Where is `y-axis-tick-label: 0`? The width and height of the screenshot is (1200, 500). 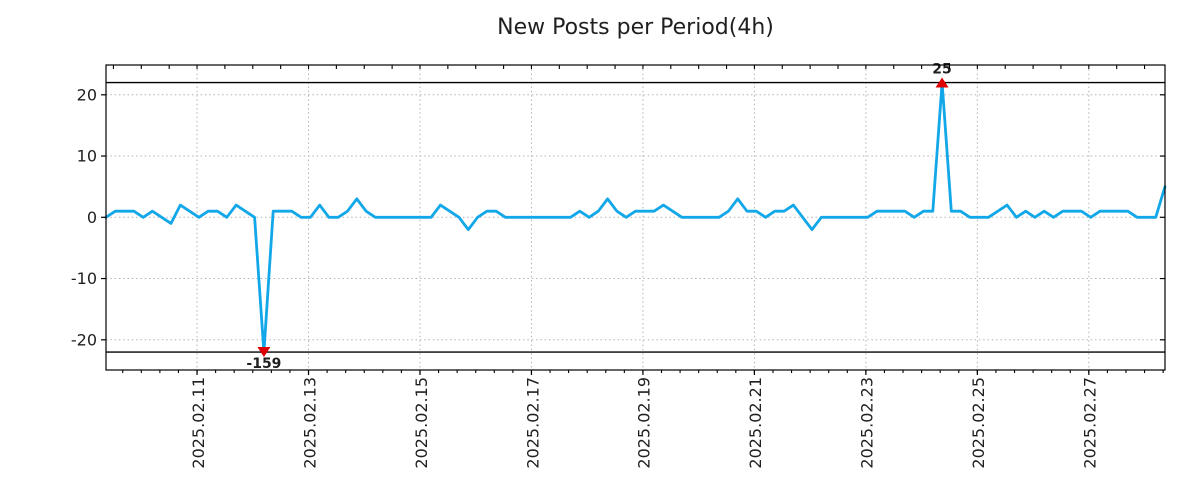 y-axis-tick-label: 0 is located at coordinates (92, 217).